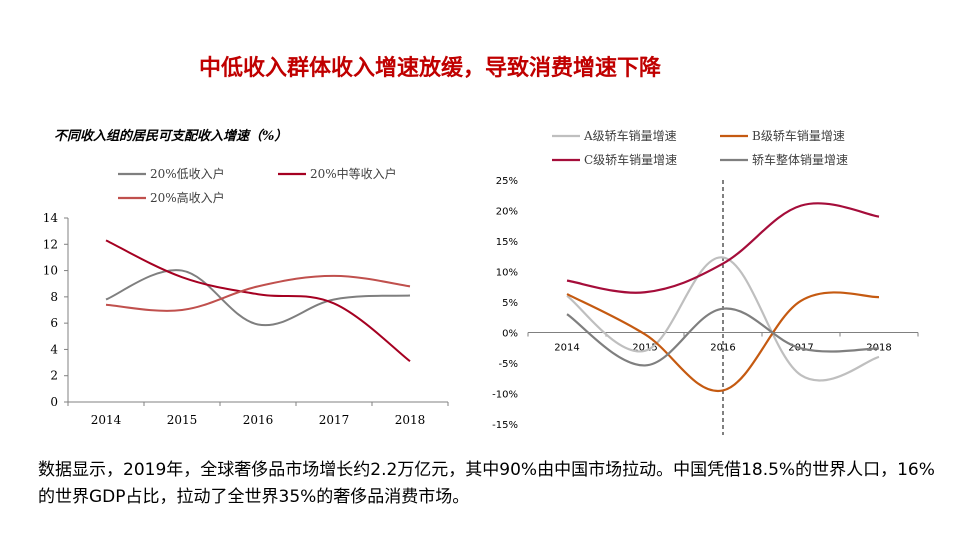  I want to click on y-tick-label: 4, so click(54, 349).